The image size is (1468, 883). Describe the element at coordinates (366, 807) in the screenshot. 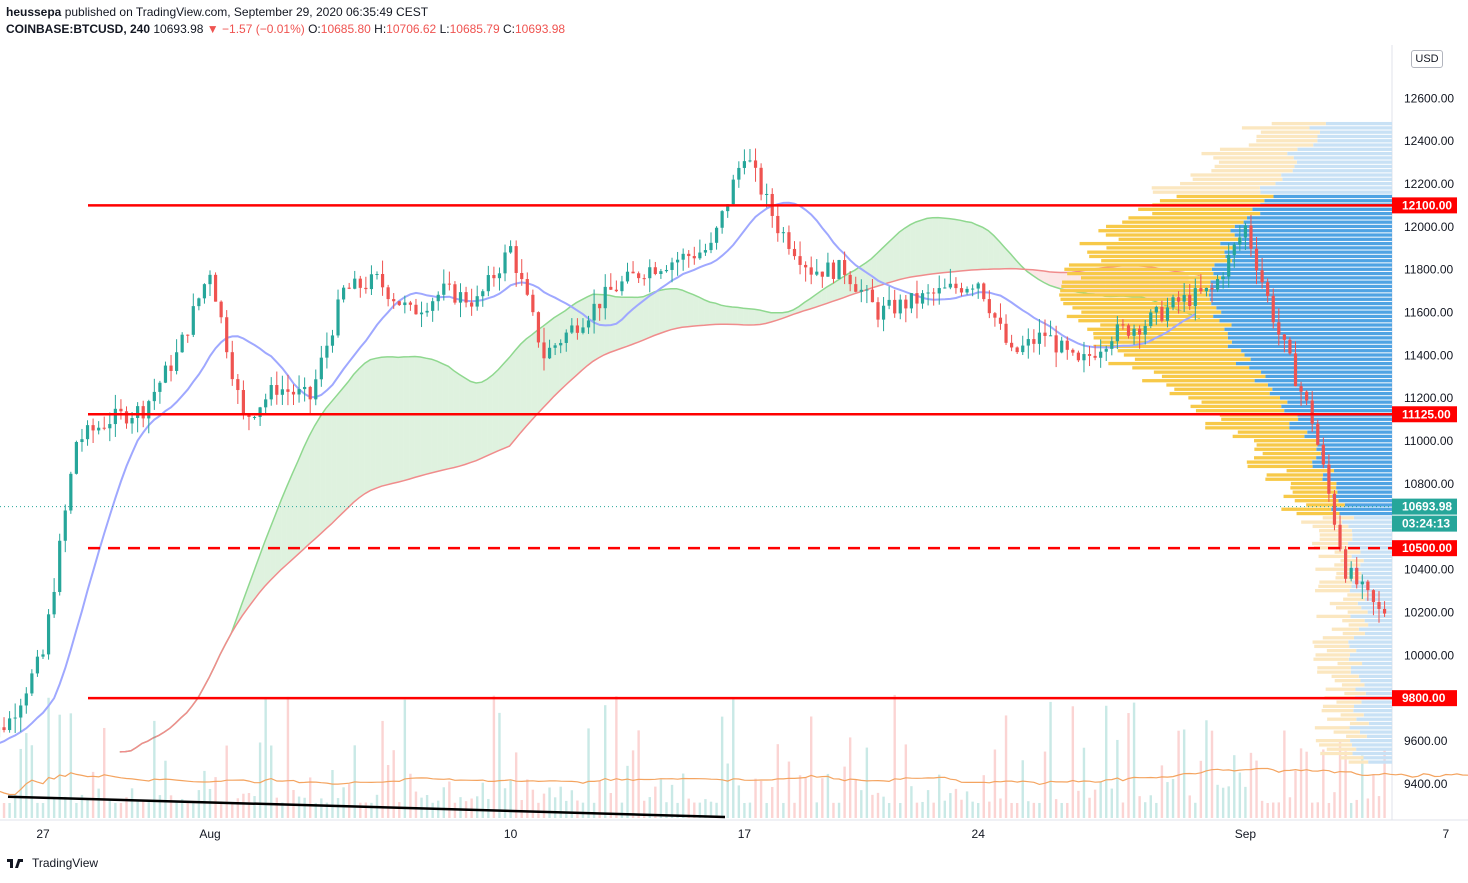

I see `trend-line` at that location.